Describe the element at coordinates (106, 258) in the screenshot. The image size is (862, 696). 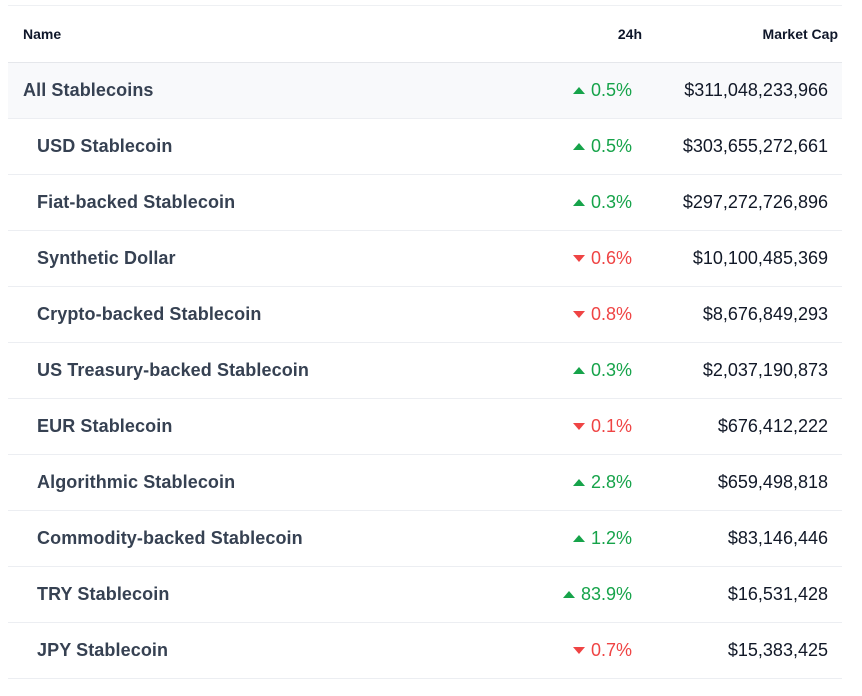
I see `category-name: Synthetic Dollar` at that location.